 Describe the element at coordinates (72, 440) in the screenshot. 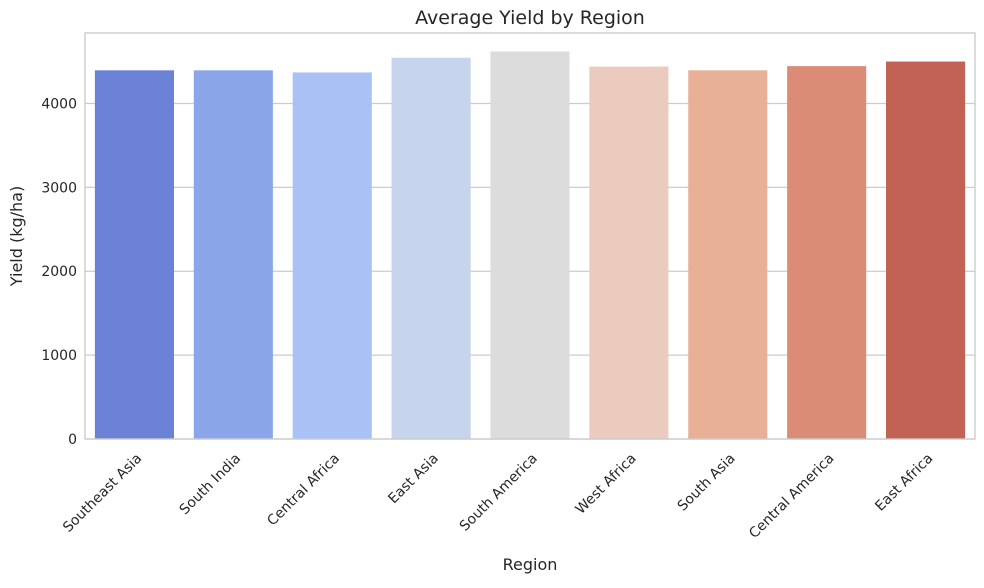

I see `y-tick-label: 0` at that location.